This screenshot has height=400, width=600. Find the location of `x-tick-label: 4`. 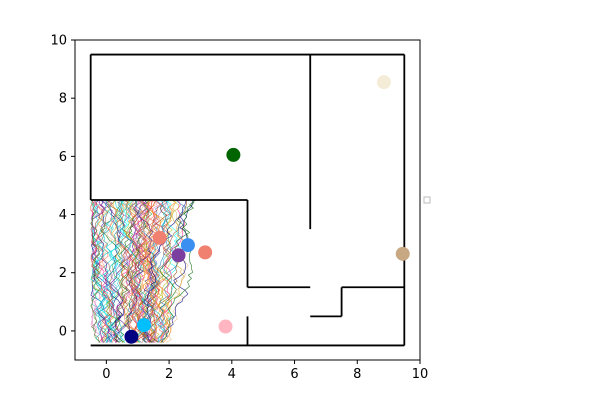

x-tick-label: 4 is located at coordinates (232, 374).